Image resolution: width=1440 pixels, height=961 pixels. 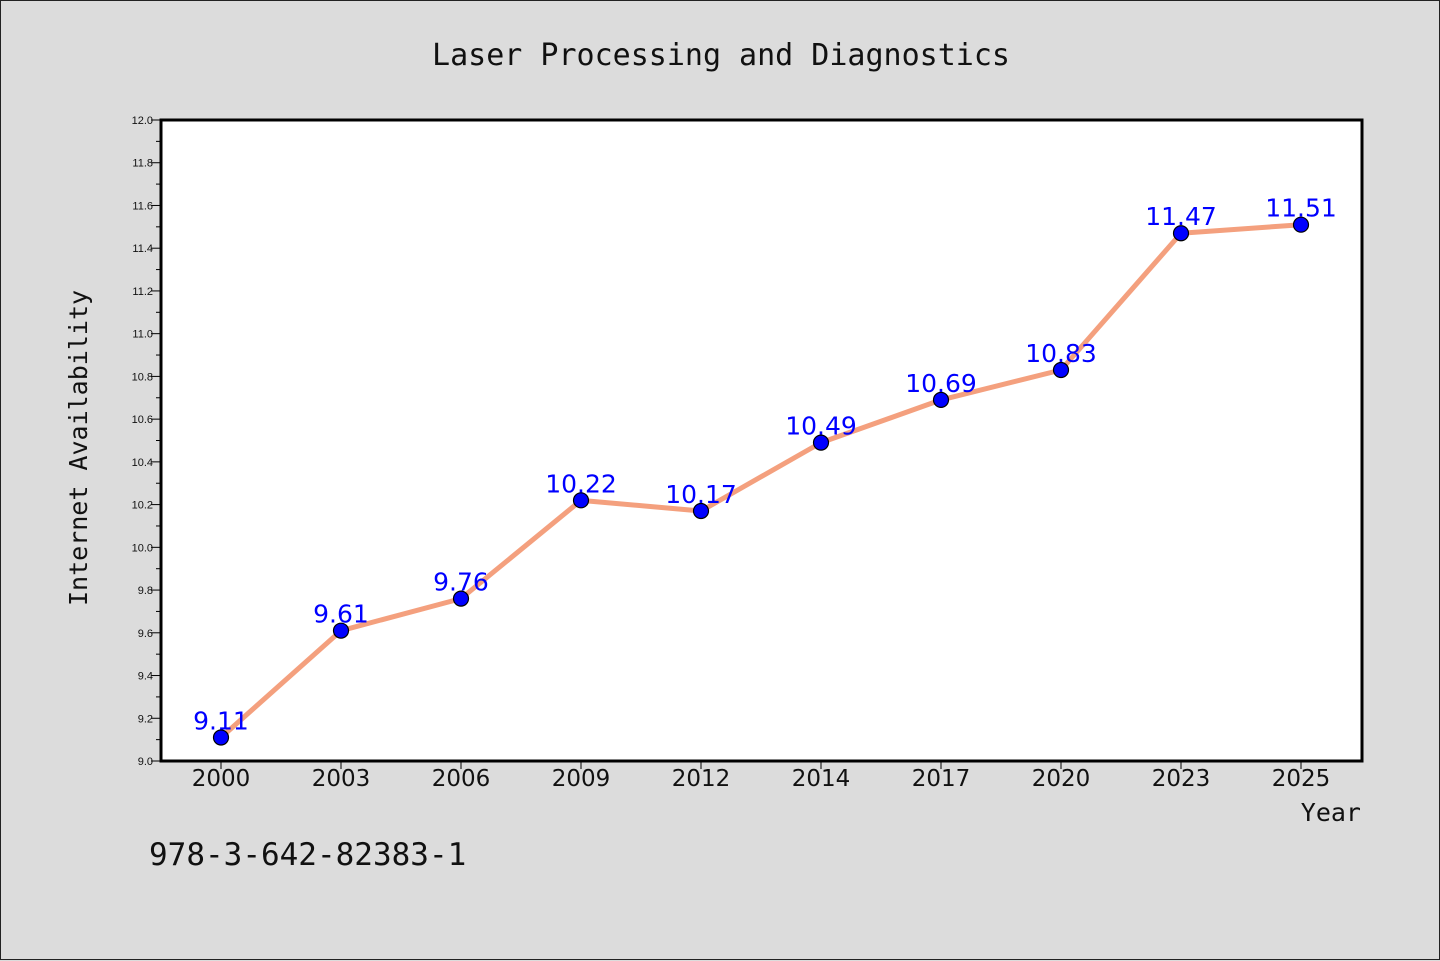 I want to click on y-tick-label: 11.0, so click(x=142, y=335).